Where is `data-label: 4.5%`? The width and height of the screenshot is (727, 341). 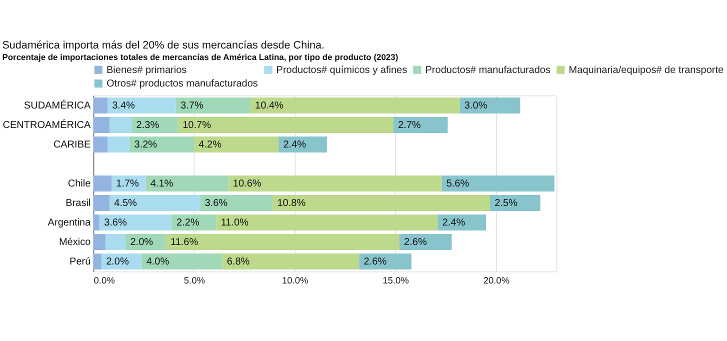 data-label: 4.5% is located at coordinates (126, 204).